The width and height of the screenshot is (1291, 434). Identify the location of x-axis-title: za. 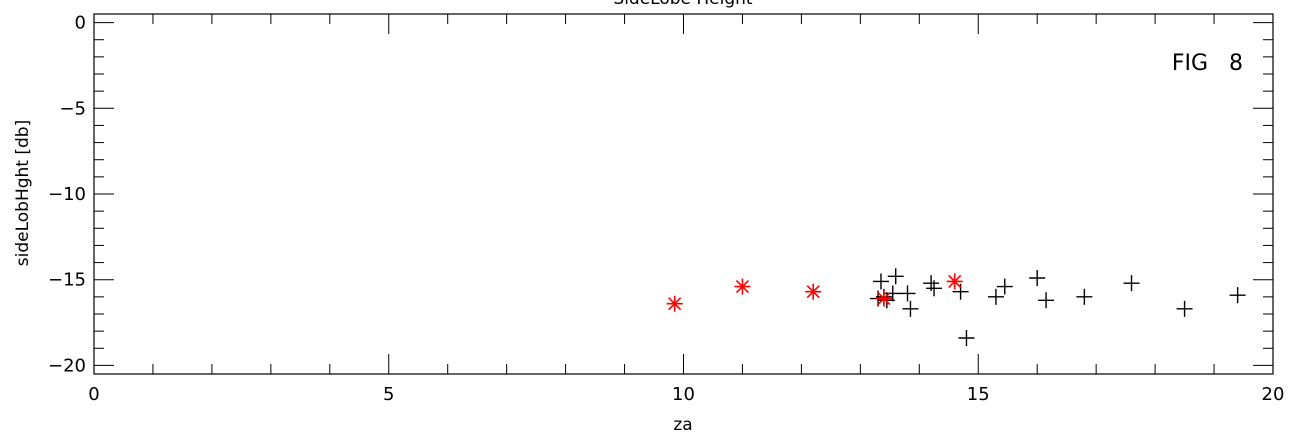
(682, 424).